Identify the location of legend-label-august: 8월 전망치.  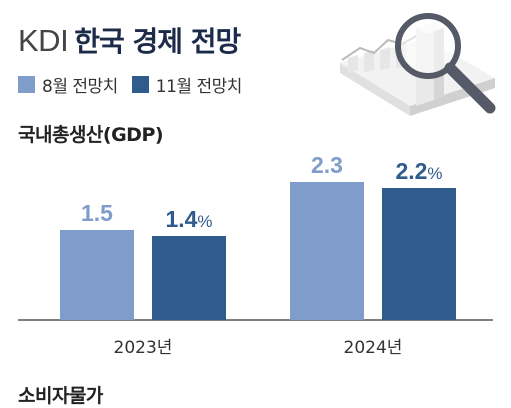
(80, 87).